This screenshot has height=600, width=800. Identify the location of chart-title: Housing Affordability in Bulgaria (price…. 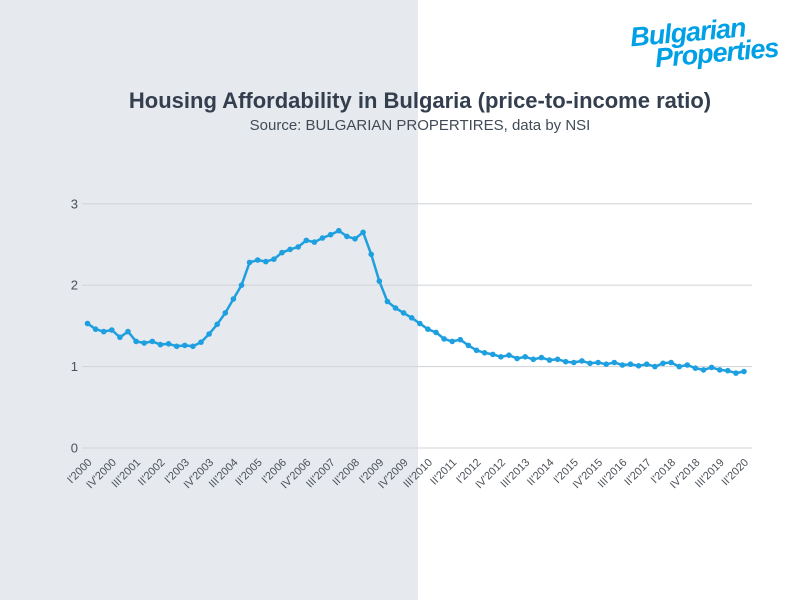
(420, 100).